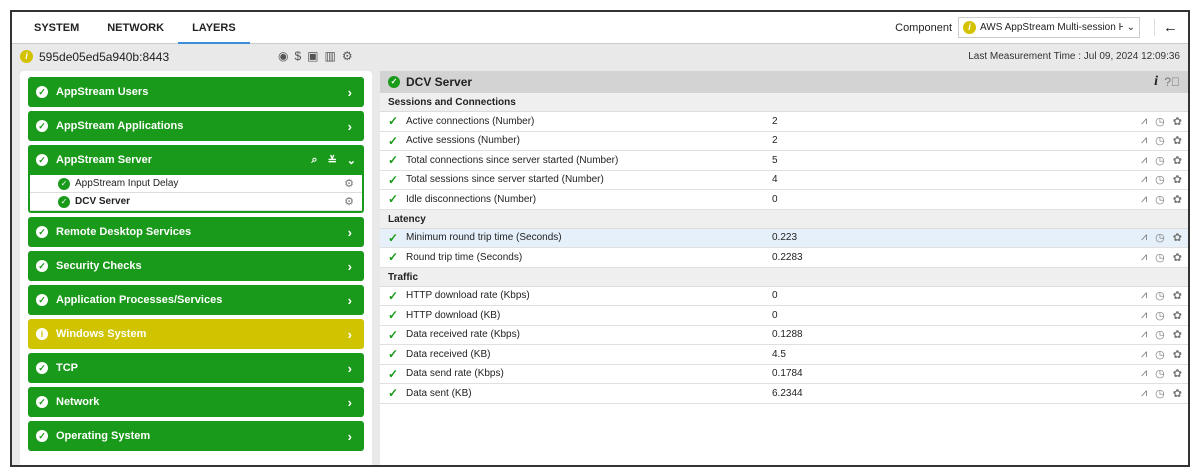  I want to click on layer-item: ✓ Security Checks ›, so click(196, 266).